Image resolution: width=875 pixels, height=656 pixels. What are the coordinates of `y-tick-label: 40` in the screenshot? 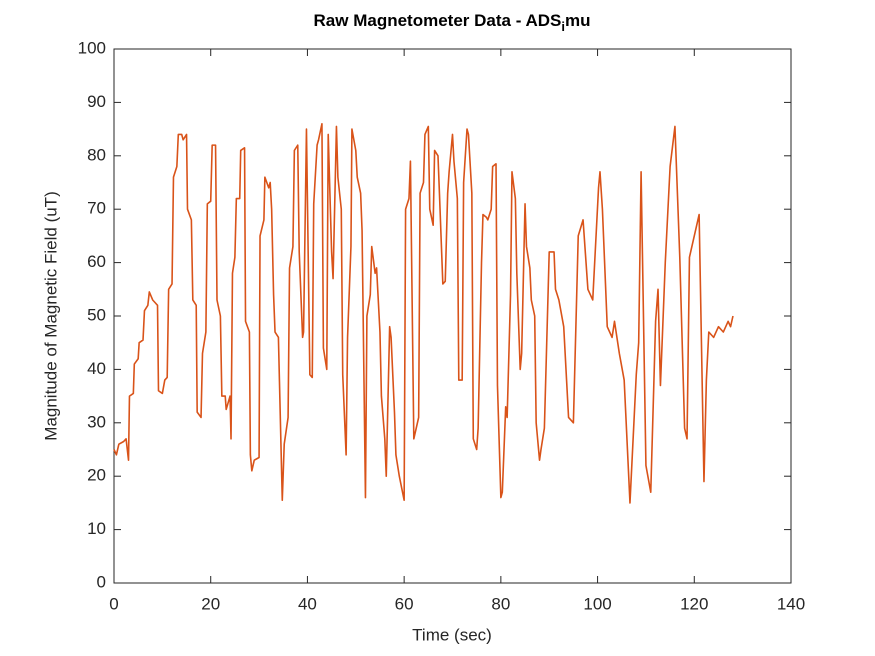 It's located at (96, 368).